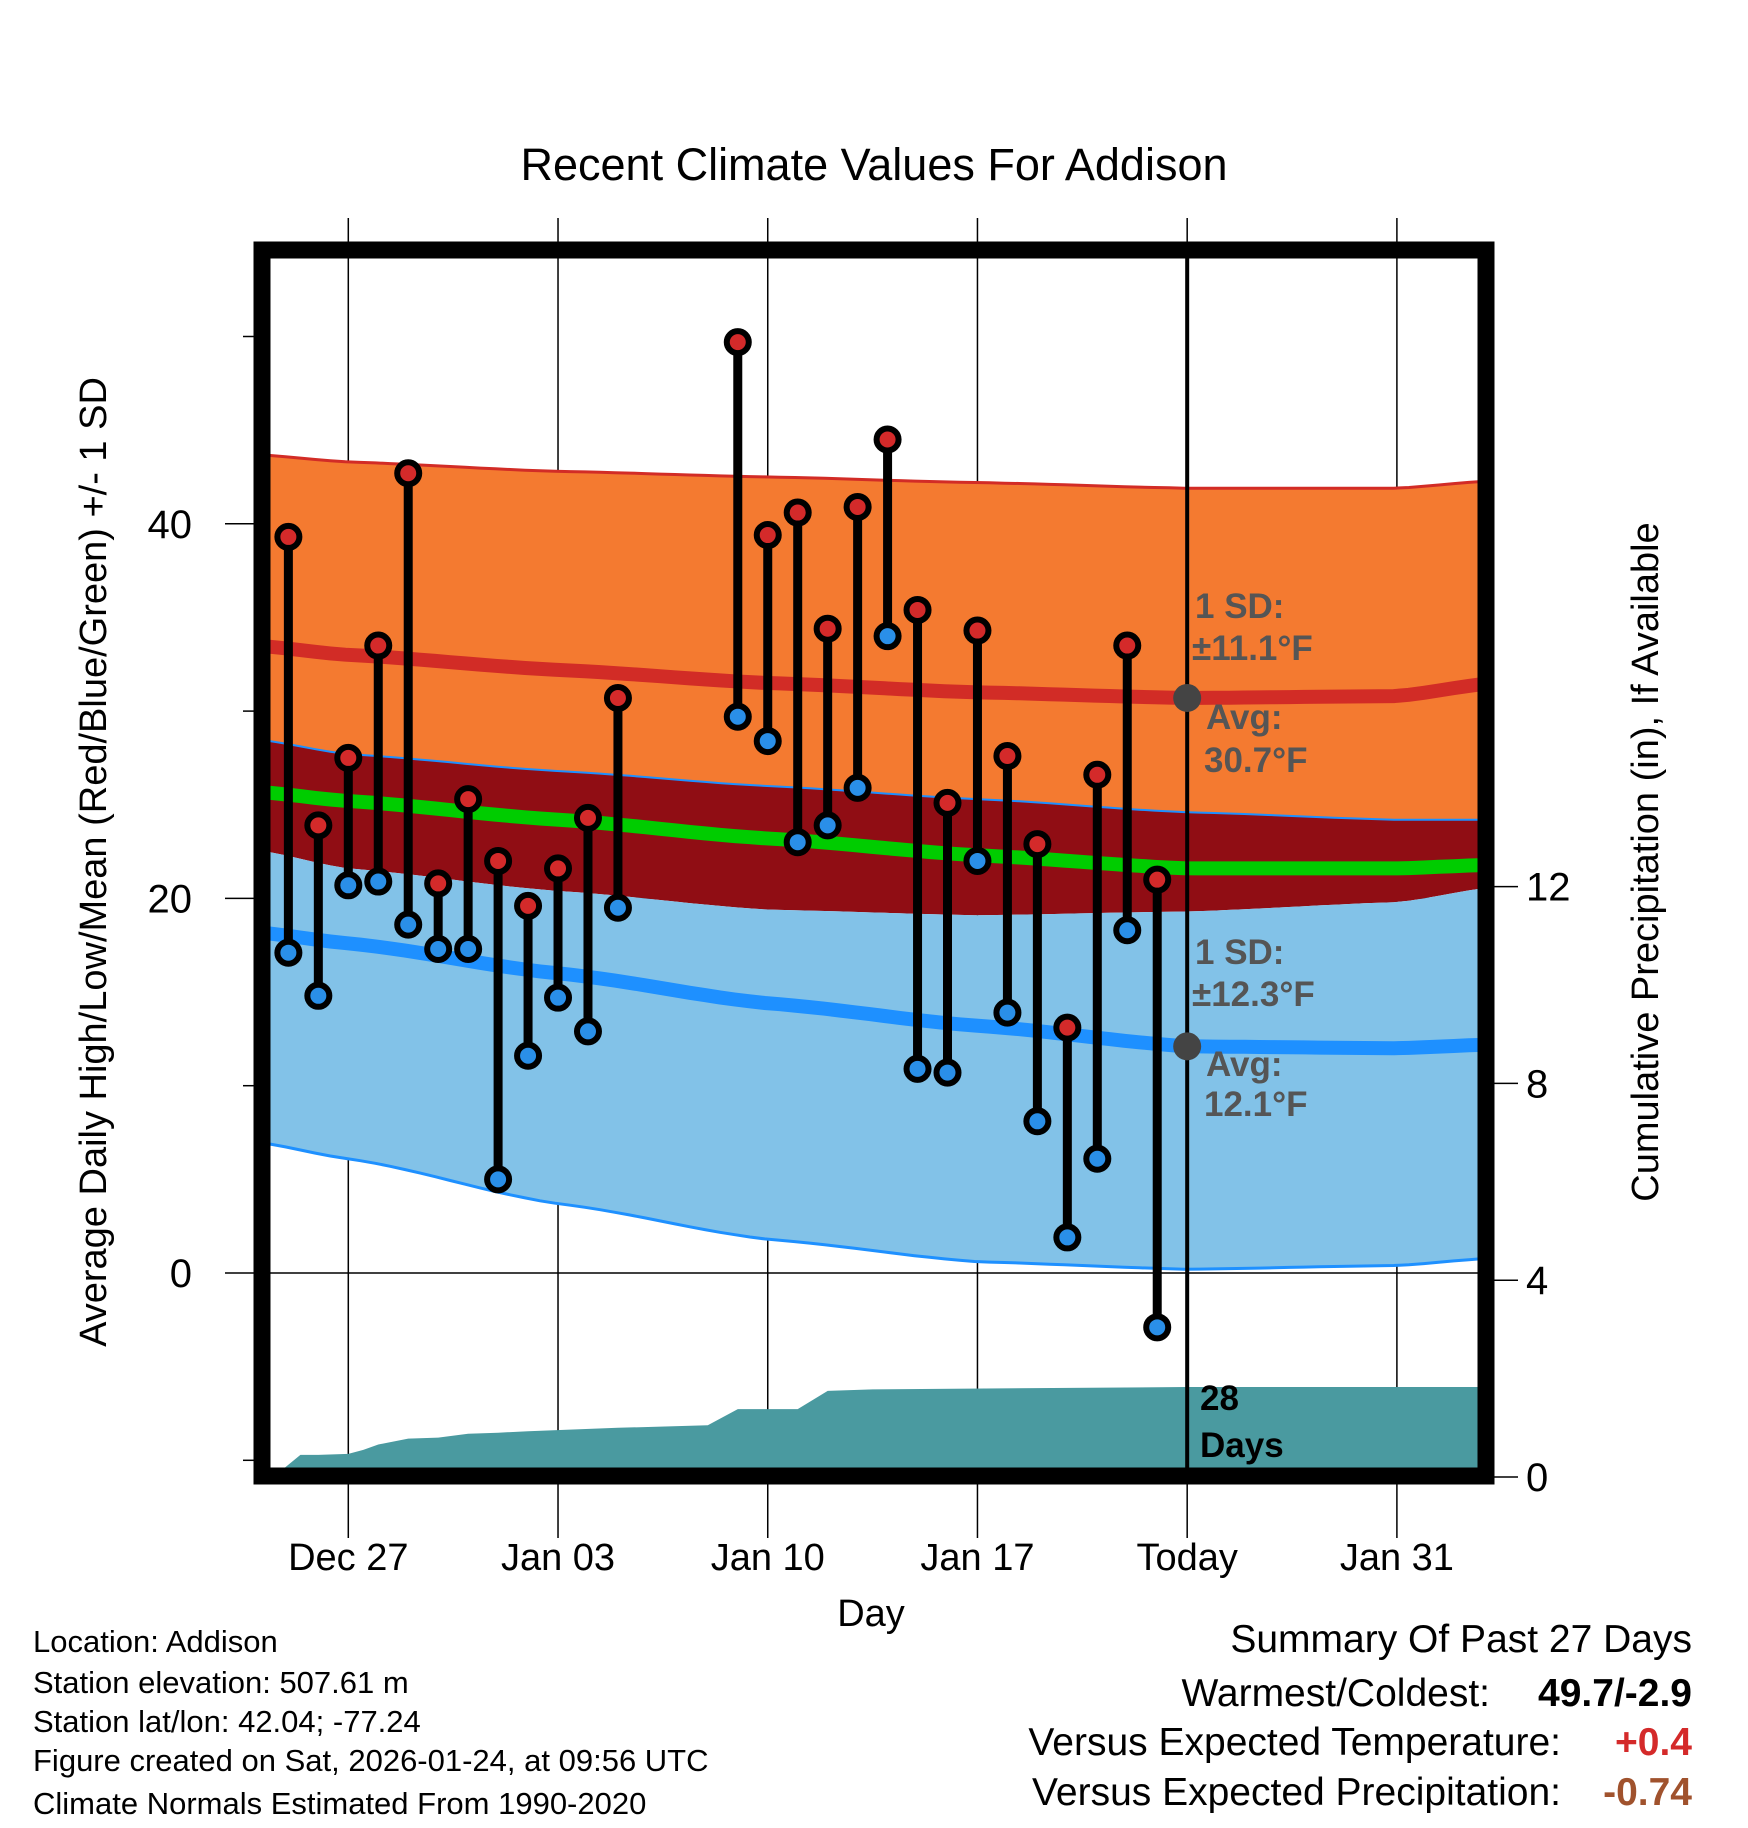  I want to click on y-right-tick-label: 0, so click(1537, 1478).